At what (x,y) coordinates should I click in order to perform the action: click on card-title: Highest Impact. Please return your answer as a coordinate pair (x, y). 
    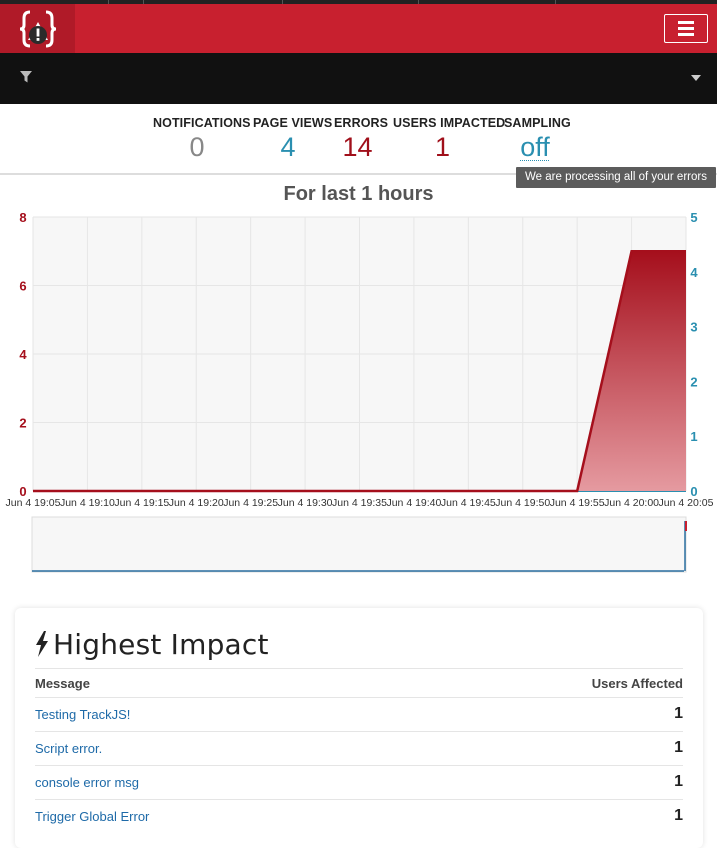
    Looking at the image, I should click on (152, 644).